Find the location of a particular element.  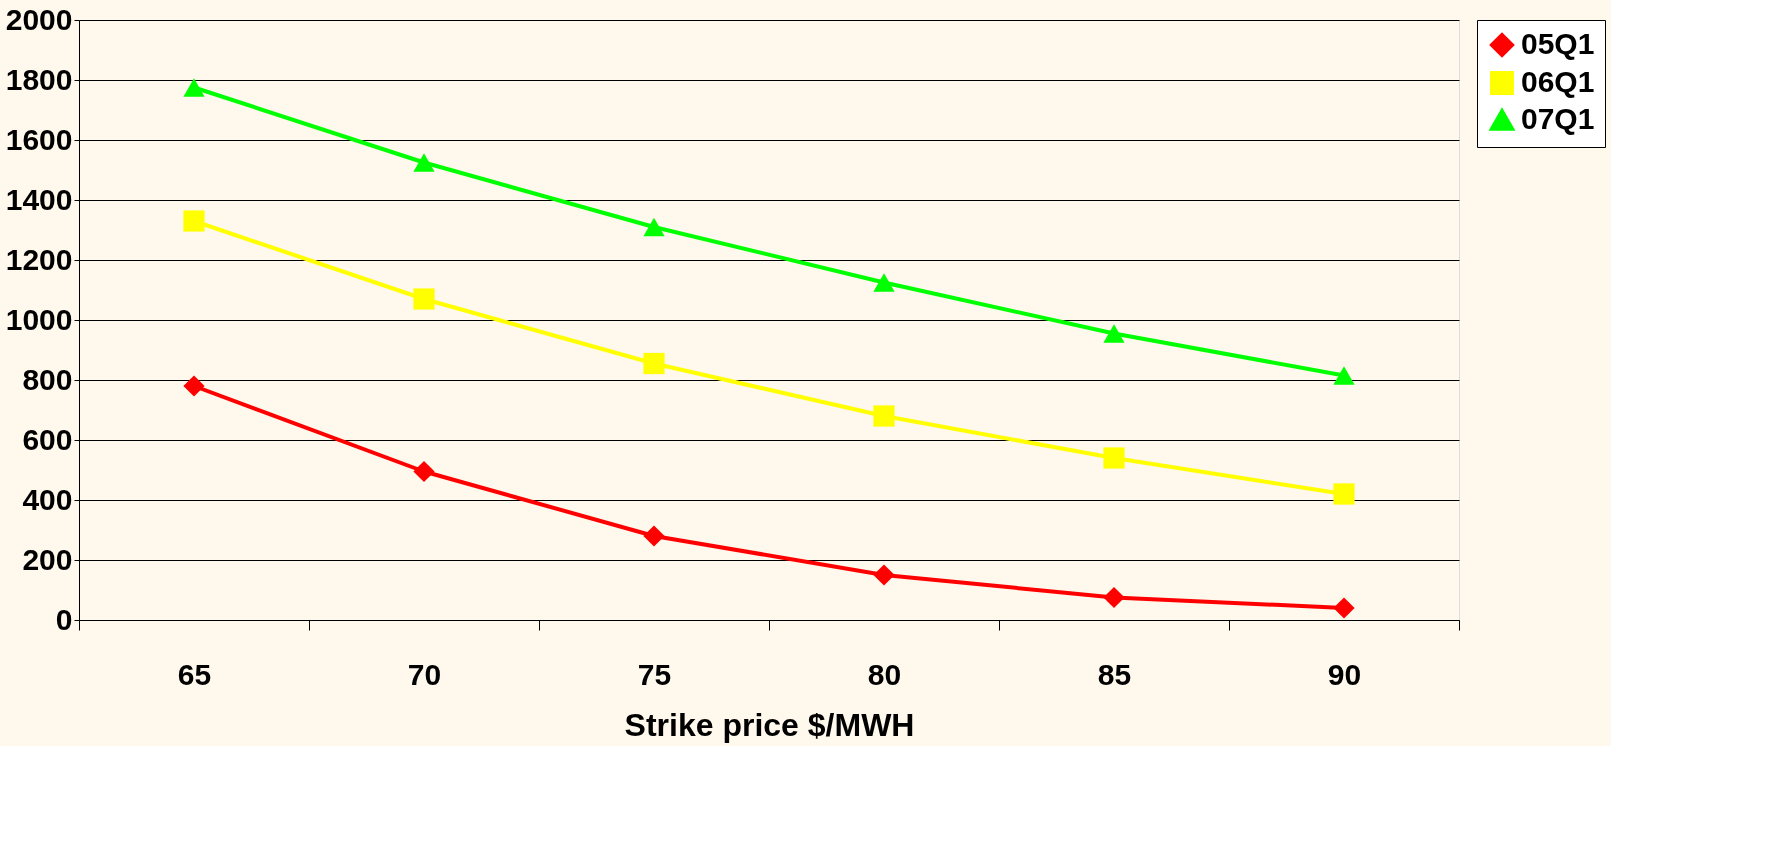

legend-label: 07Q1 is located at coordinates (1558, 118).